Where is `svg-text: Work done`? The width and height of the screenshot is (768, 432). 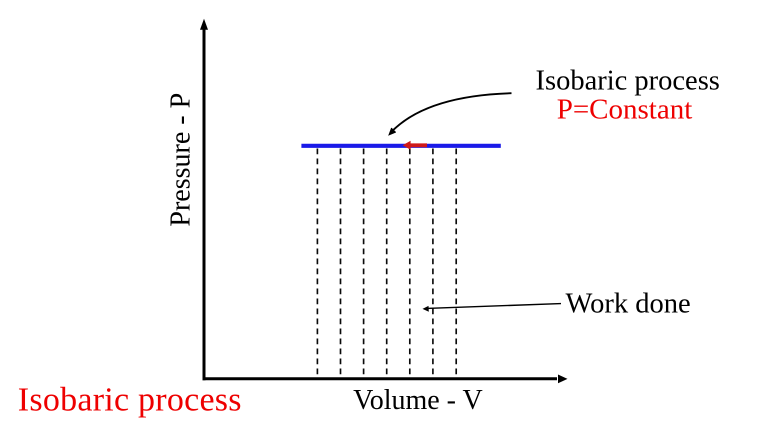
svg-text: Work done is located at coordinates (628, 304).